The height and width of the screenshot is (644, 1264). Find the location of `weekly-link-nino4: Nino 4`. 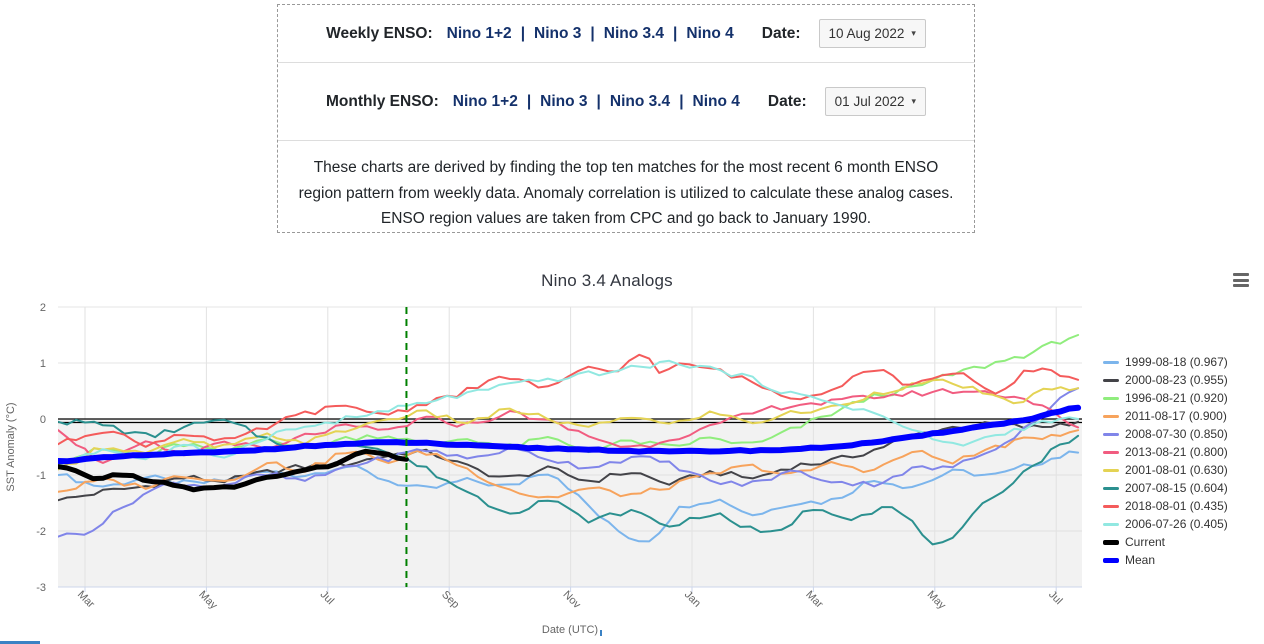

weekly-link-nino4: Nino 4 is located at coordinates (710, 33).